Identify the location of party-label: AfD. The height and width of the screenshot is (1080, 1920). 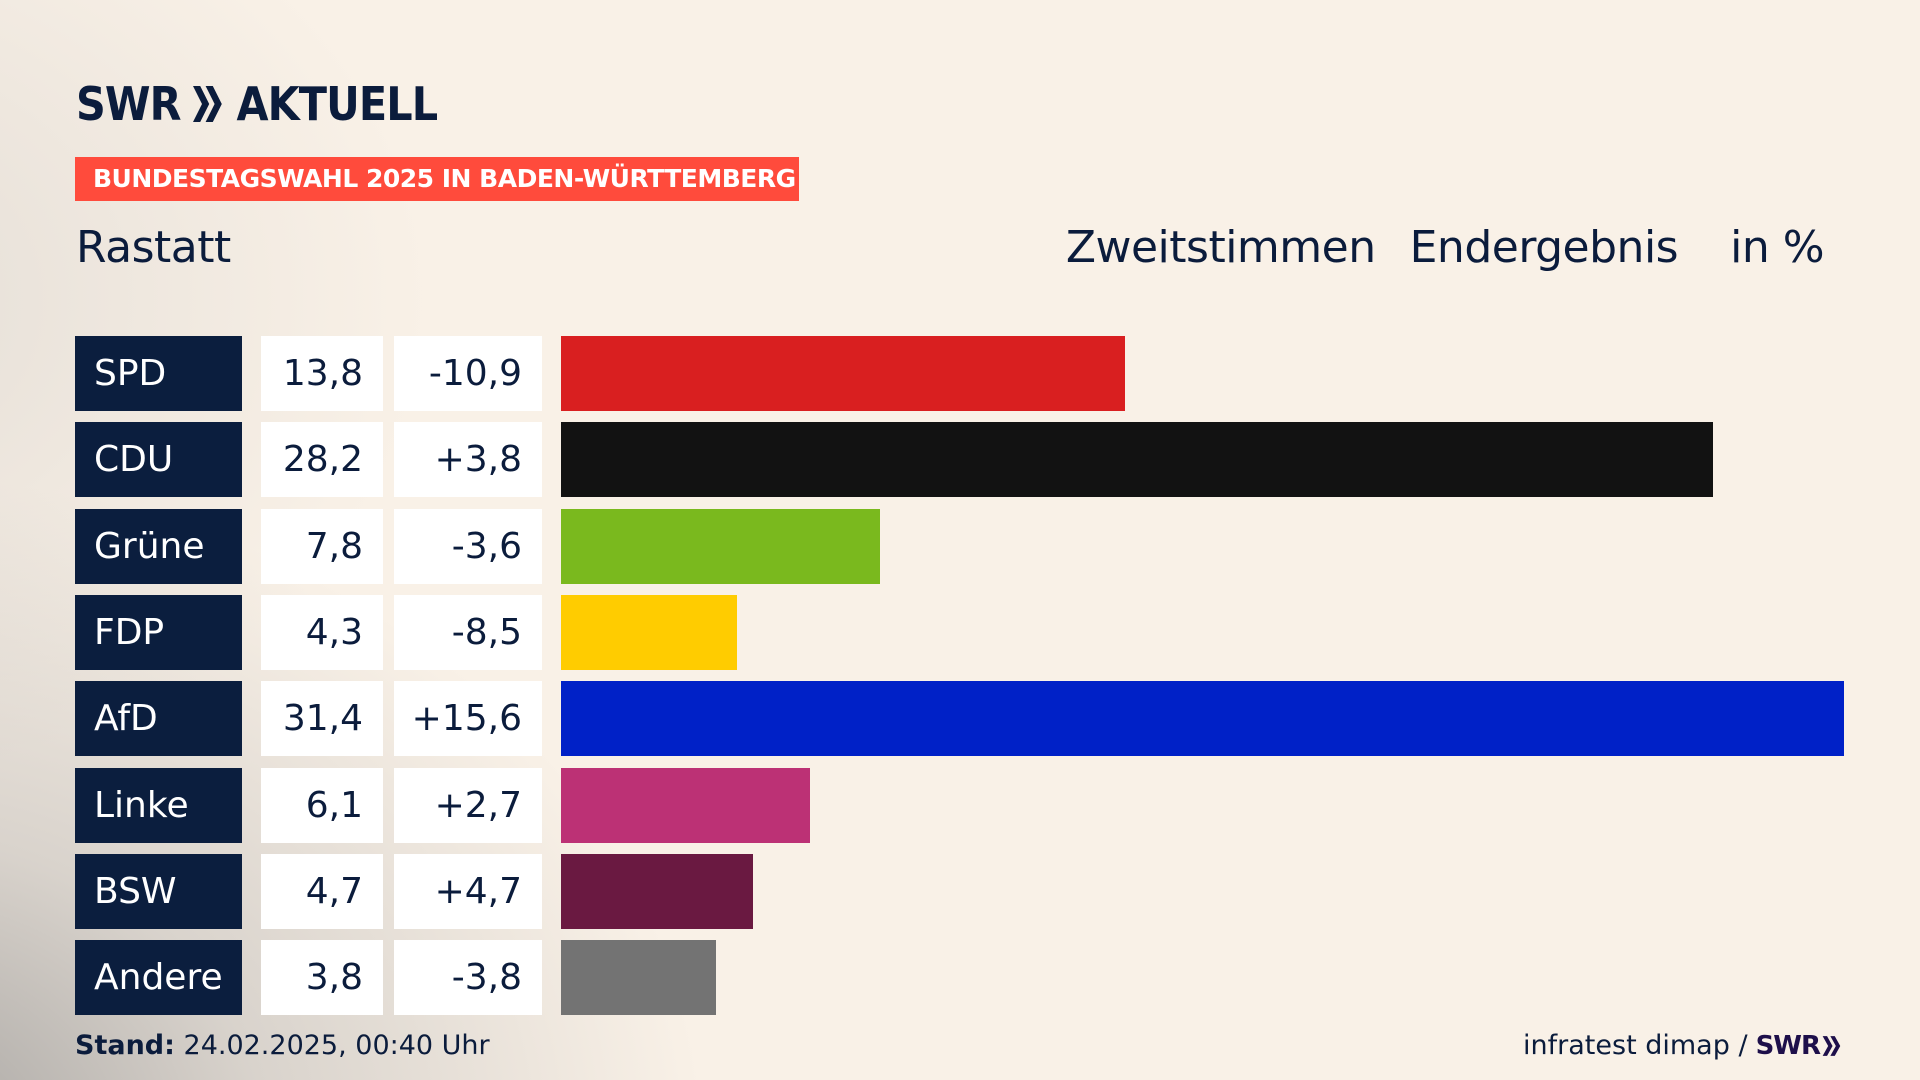
(158, 719).